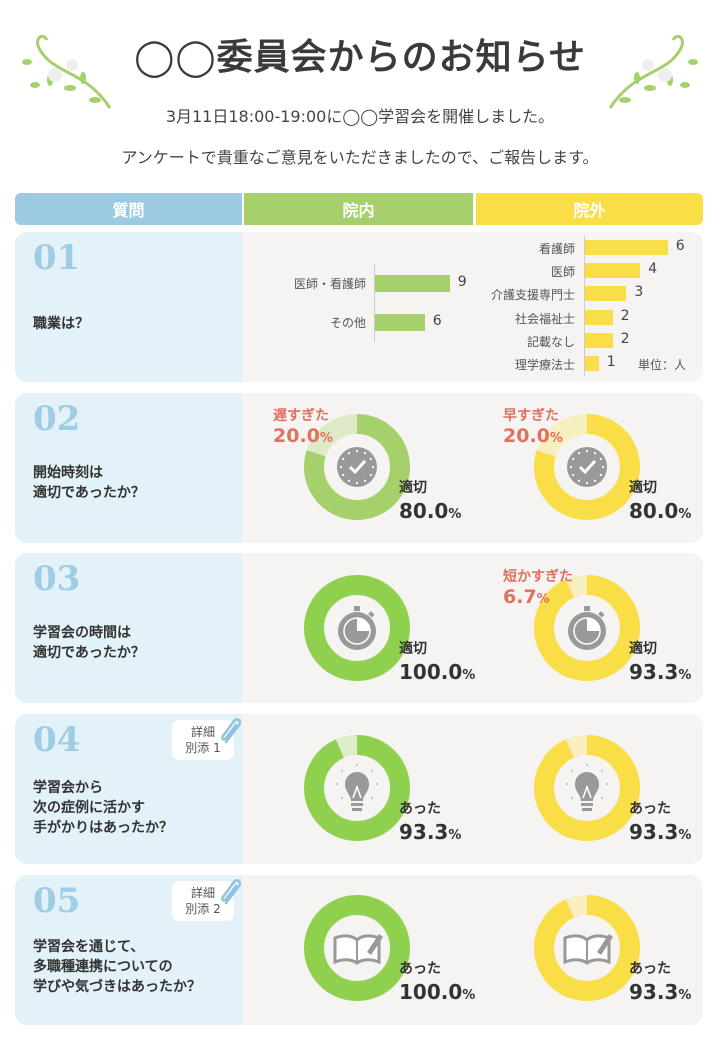 The height and width of the screenshot is (1040, 720). What do you see at coordinates (562, 272) in the screenshot?
I see `bar-label: 医師` at bounding box center [562, 272].